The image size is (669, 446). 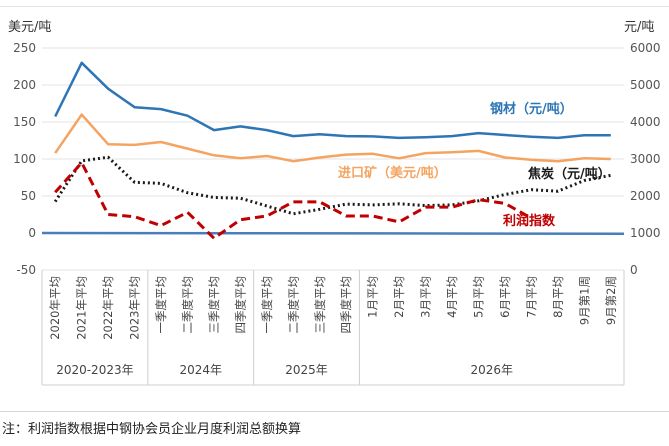 What do you see at coordinates (82, 308) in the screenshot?
I see `x-tick-label: 2021年平均` at bounding box center [82, 308].